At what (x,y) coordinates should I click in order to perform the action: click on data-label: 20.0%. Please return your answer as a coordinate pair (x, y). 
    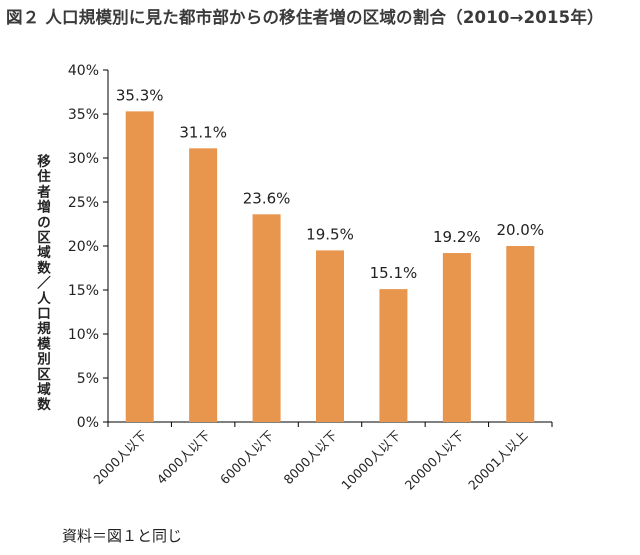
    Looking at the image, I should click on (520, 230).